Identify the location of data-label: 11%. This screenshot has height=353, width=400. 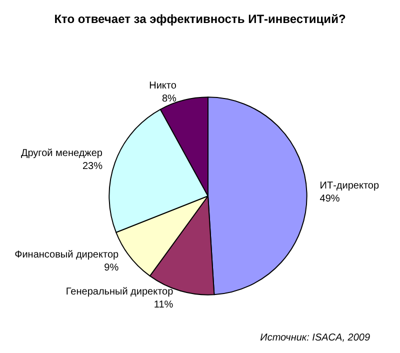
(164, 305).